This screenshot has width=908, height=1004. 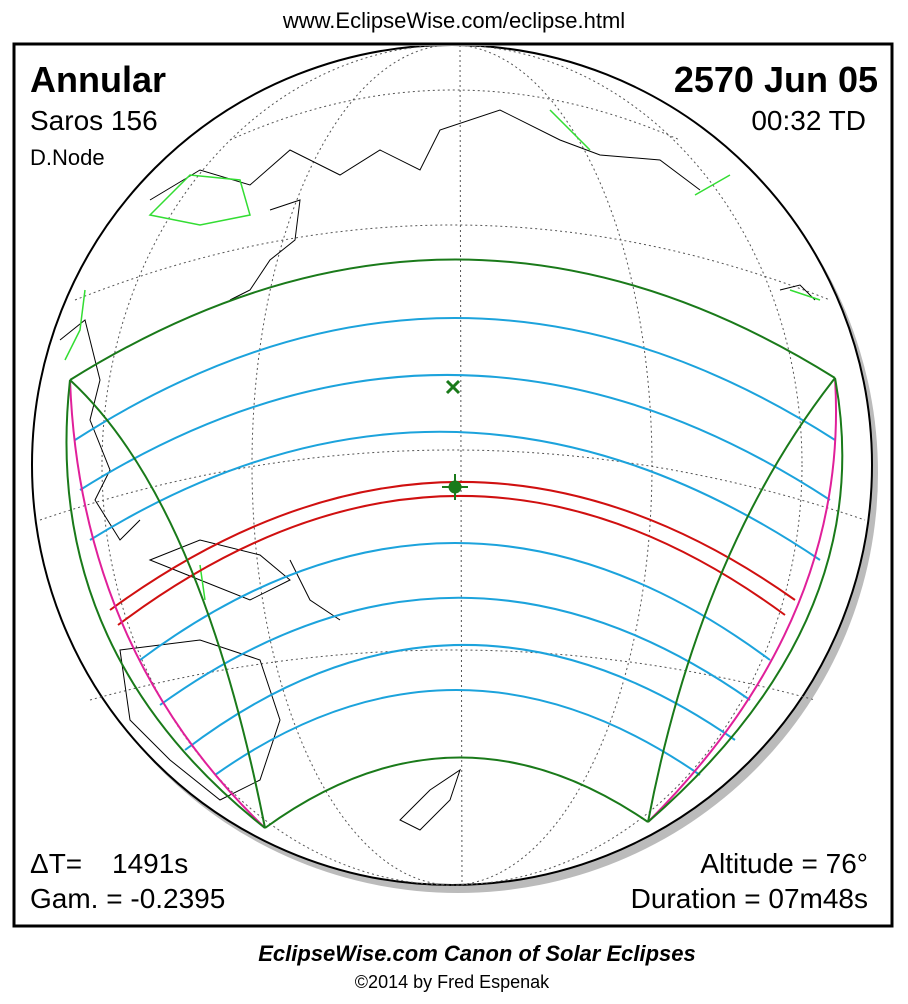 What do you see at coordinates (150, 863) in the screenshot?
I see `delta-t: 1491s` at bounding box center [150, 863].